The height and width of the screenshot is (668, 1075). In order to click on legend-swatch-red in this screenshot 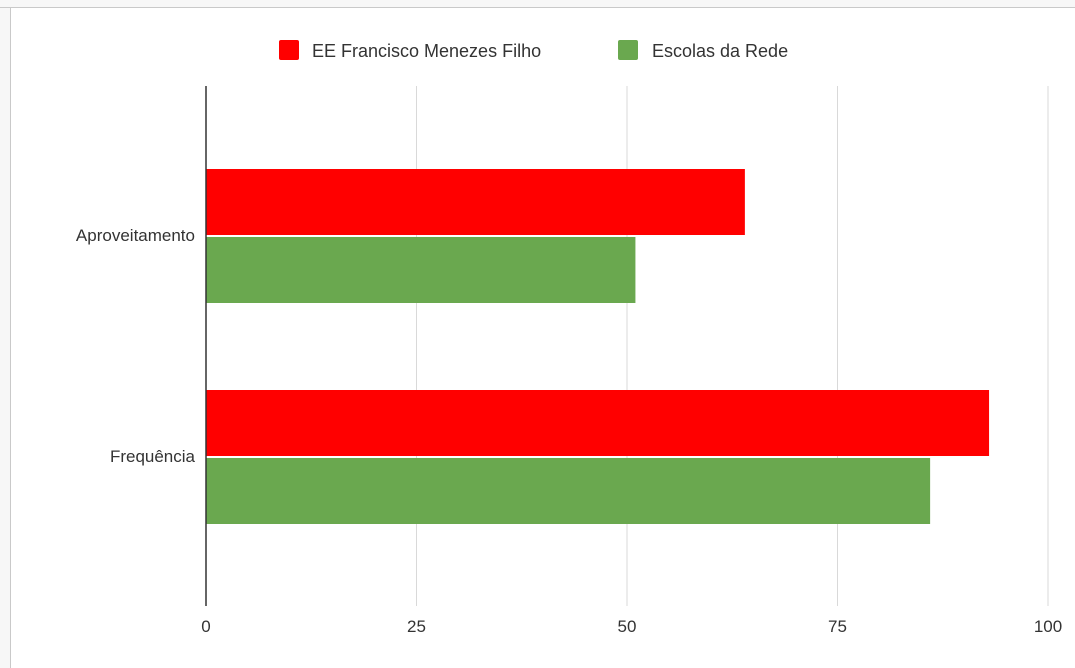, I will do `click(289, 50)`.